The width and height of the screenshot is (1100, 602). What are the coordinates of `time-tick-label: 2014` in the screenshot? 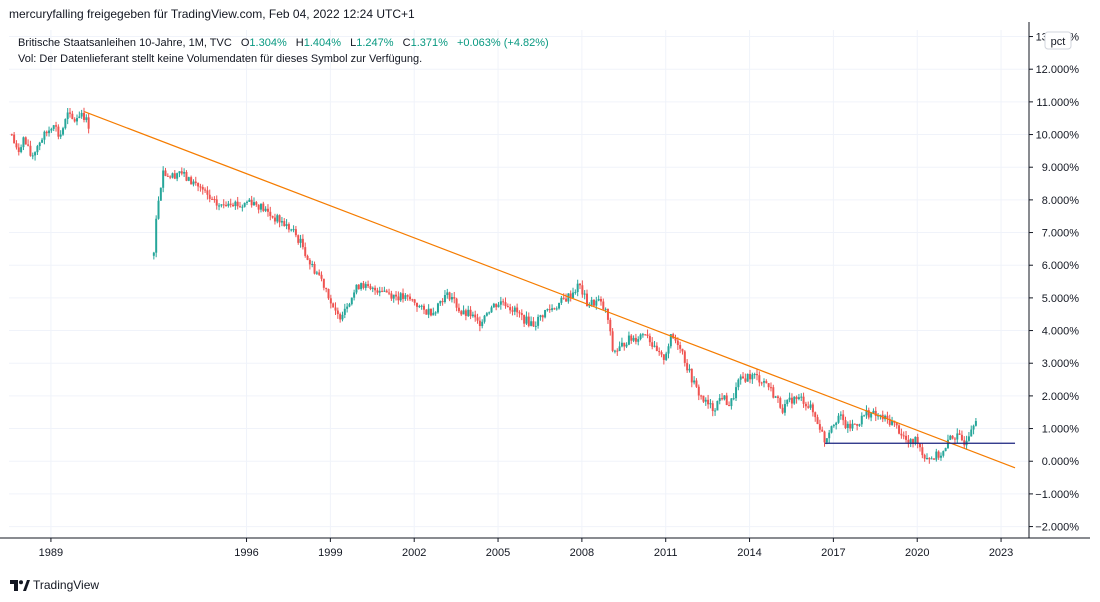 It's located at (749, 553).